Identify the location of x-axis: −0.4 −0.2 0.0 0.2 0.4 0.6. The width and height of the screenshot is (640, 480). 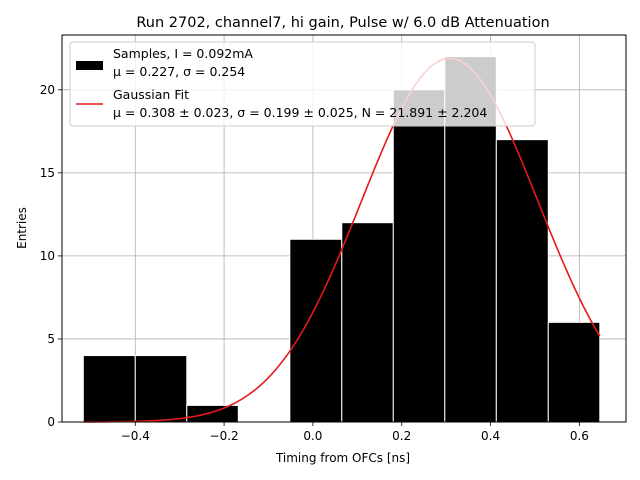
(355, 432).